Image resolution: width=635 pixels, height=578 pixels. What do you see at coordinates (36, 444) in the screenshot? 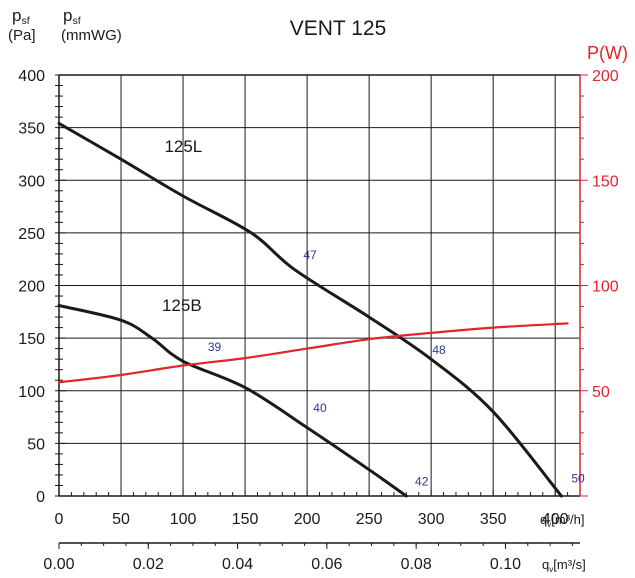
I see `y-tick-label: 50` at bounding box center [36, 444].